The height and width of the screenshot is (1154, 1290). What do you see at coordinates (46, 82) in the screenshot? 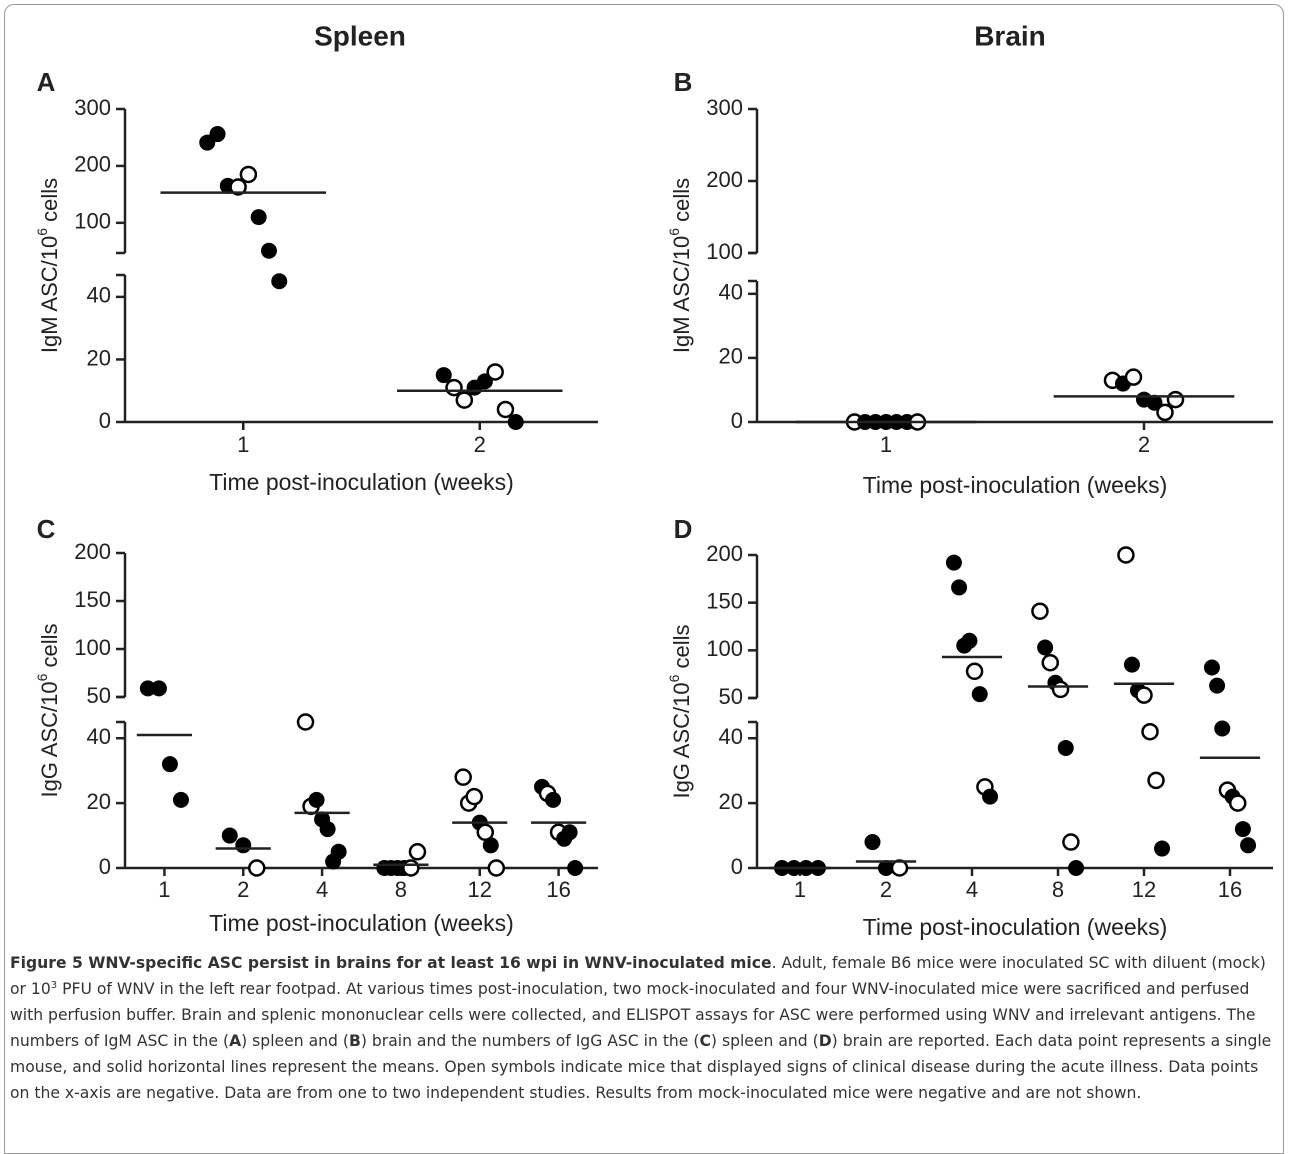
I see `panel-label: A` at bounding box center [46, 82].